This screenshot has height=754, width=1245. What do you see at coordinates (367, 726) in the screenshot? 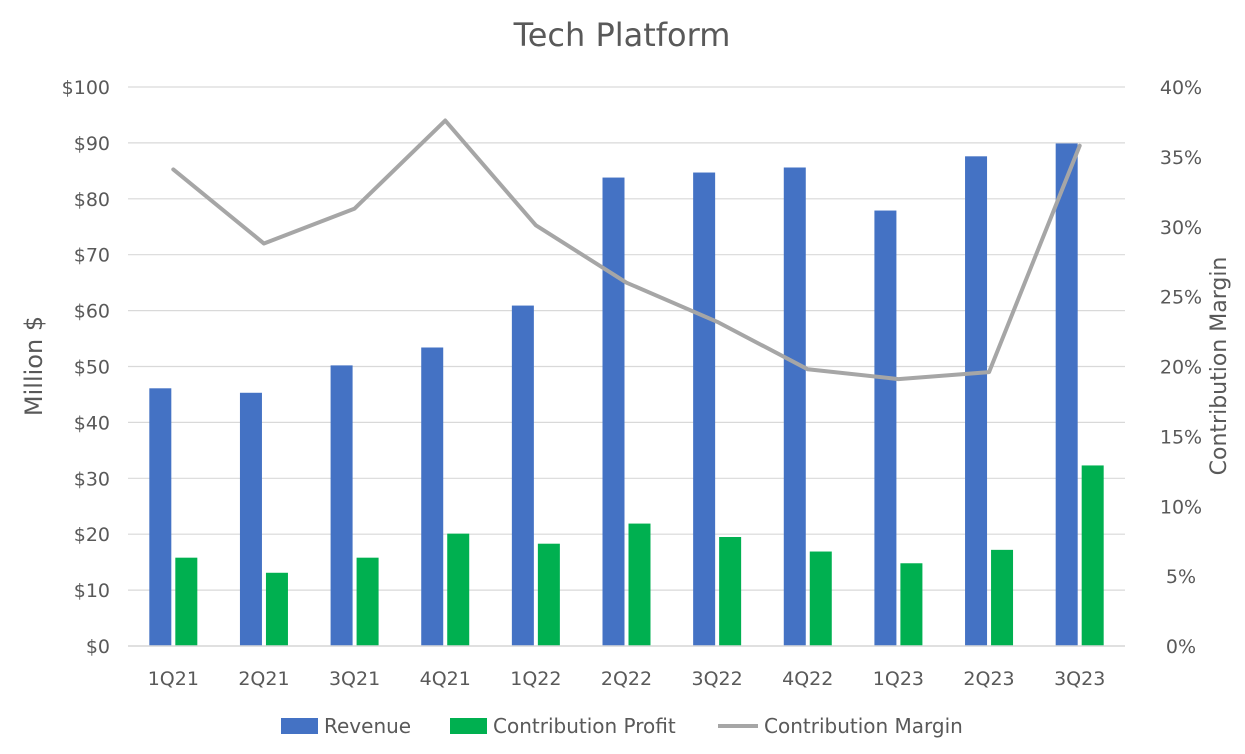
I see `legend-label: Revenue` at bounding box center [367, 726].